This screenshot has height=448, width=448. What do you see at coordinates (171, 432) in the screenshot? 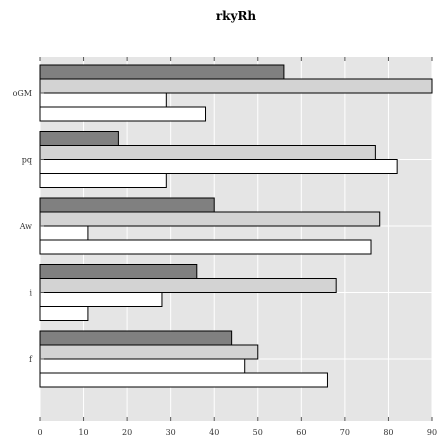
I see `x-tick-label: 30` at bounding box center [171, 432].